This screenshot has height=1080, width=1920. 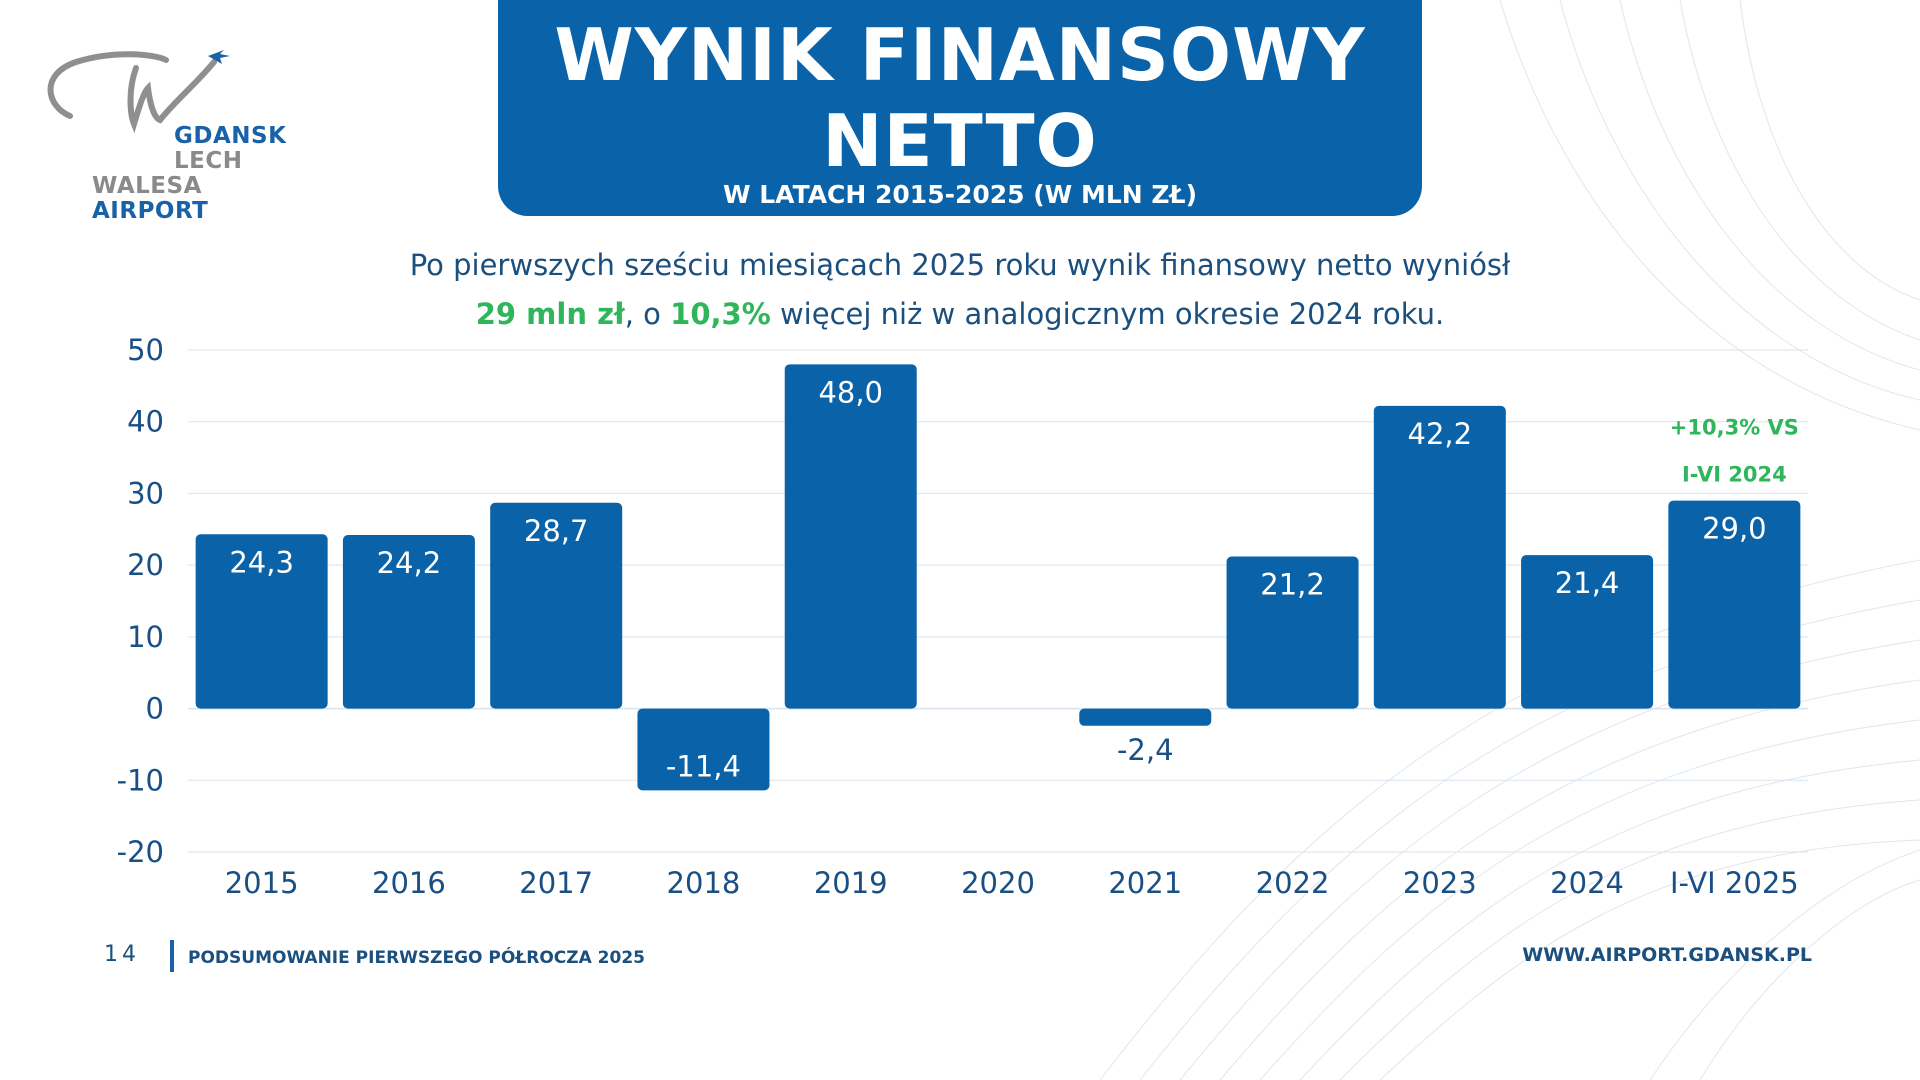 What do you see at coordinates (1734, 883) in the screenshot?
I see `x-tick-label: I-VI 2025` at bounding box center [1734, 883].